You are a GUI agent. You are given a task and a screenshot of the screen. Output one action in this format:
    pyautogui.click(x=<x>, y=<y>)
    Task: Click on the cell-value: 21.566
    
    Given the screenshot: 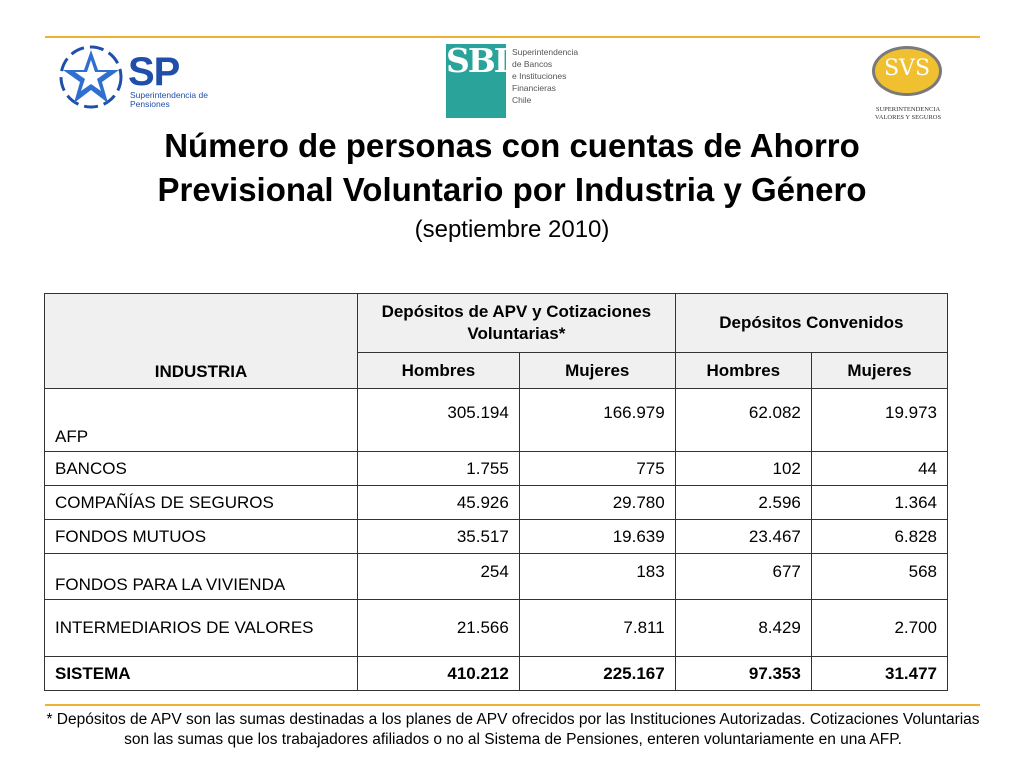 What is the action you would take?
    pyautogui.click(x=438, y=628)
    